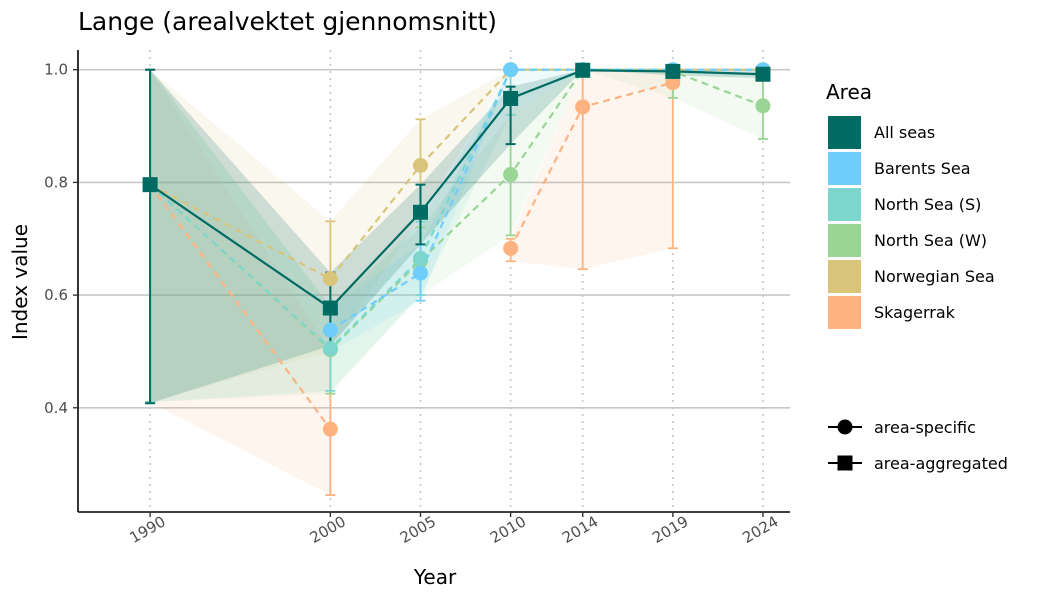 This screenshot has height=600, width=1050. Describe the element at coordinates (508, 529) in the screenshot. I see `x-tick-label: 2010` at that location.